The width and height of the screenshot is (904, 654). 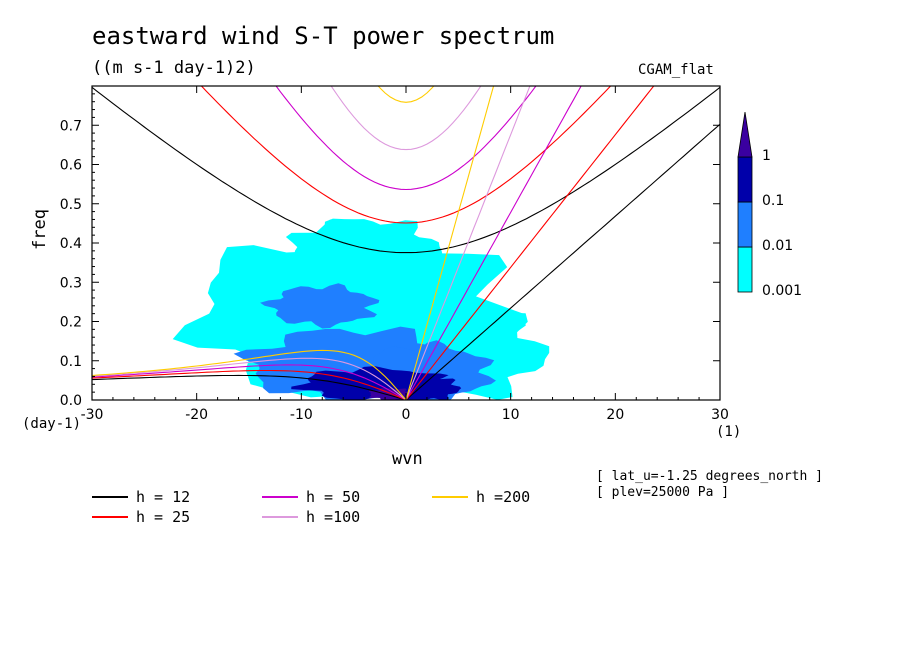 What do you see at coordinates (71, 126) in the screenshot?
I see `y-tick-label: 0.7` at bounding box center [71, 126].